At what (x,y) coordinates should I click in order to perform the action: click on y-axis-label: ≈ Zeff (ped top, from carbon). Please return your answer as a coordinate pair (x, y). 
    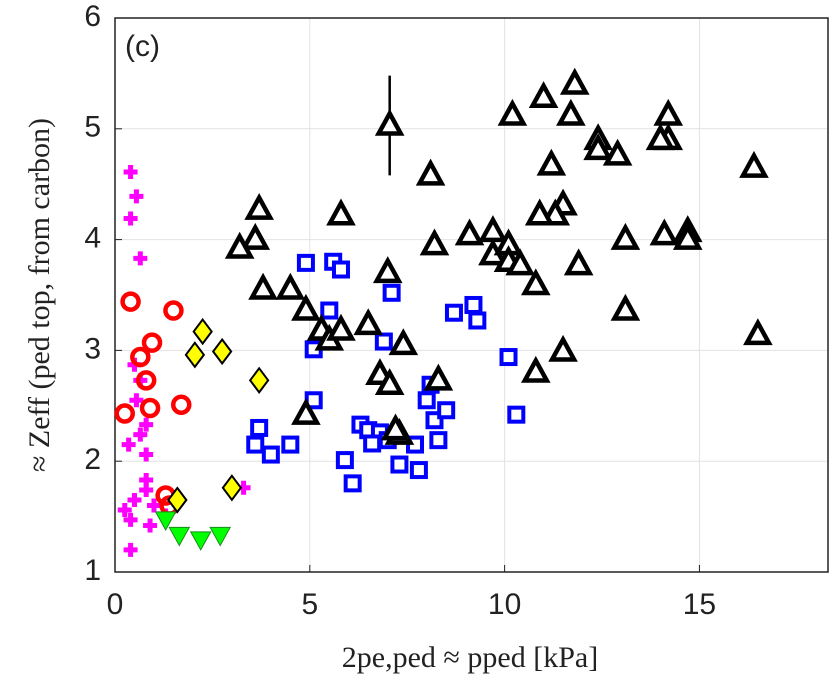
    Looking at the image, I should click on (39, 295).